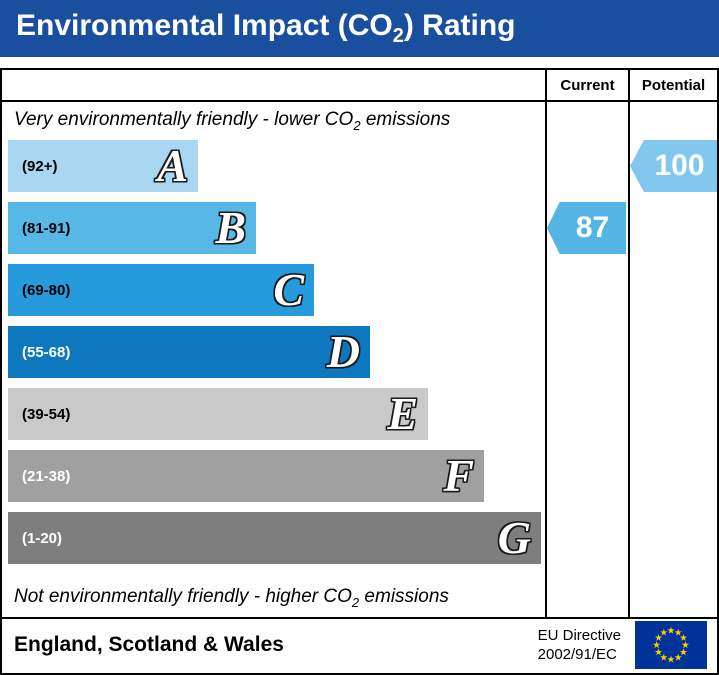 This screenshot has height=675, width=719. I want to click on band-letter: E, so click(402, 413).